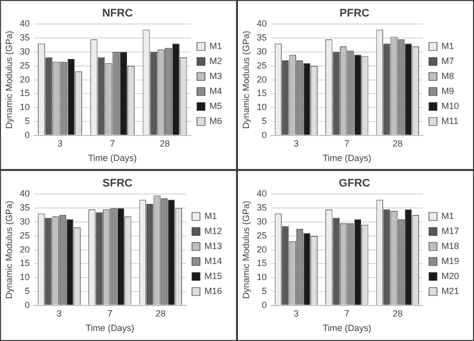 Image resolution: width=474 pixels, height=341 pixels. I want to click on legend-label: M9, so click(447, 91).